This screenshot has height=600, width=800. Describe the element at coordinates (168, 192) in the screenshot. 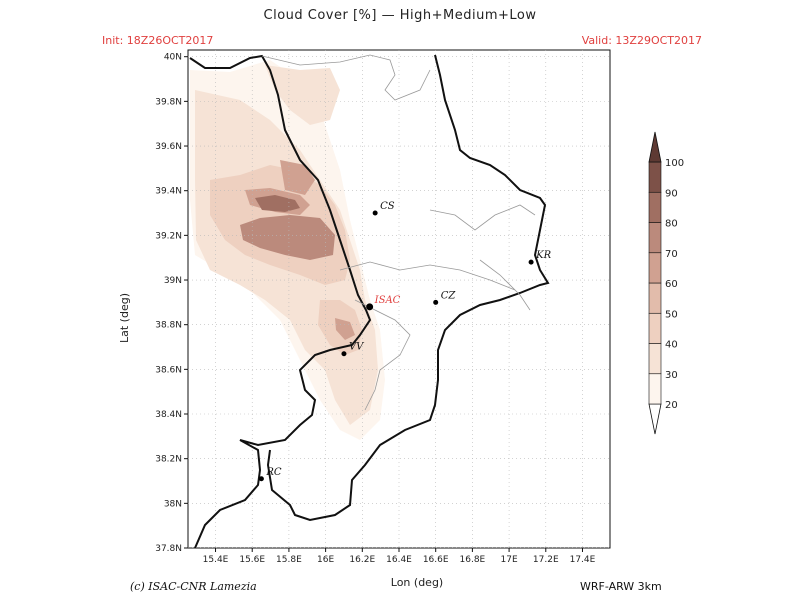

I see `lat-tick-label: 39.4N` at that location.